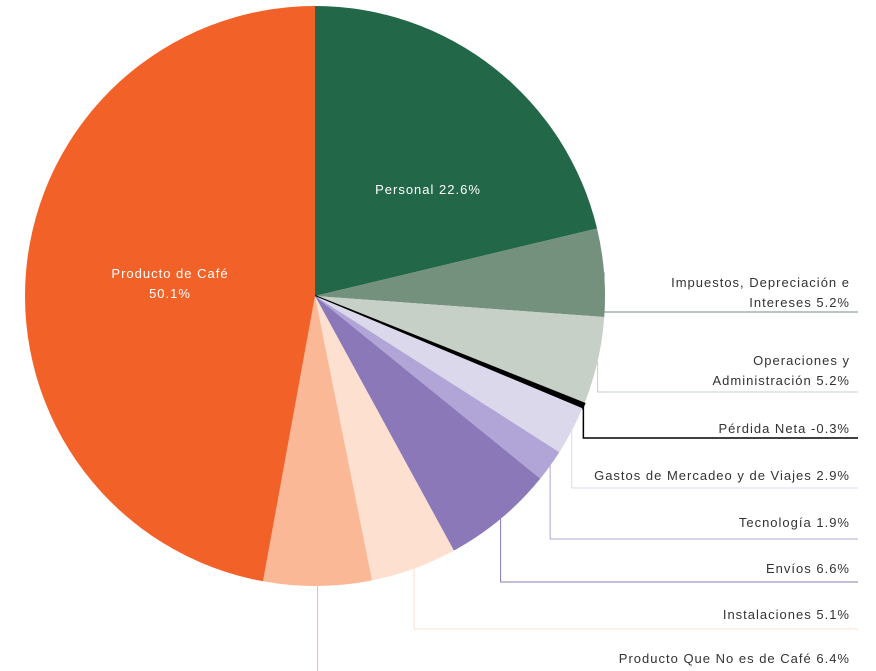  What do you see at coordinates (762, 428) in the screenshot?
I see `slice-category: Pérdida Neta` at bounding box center [762, 428].